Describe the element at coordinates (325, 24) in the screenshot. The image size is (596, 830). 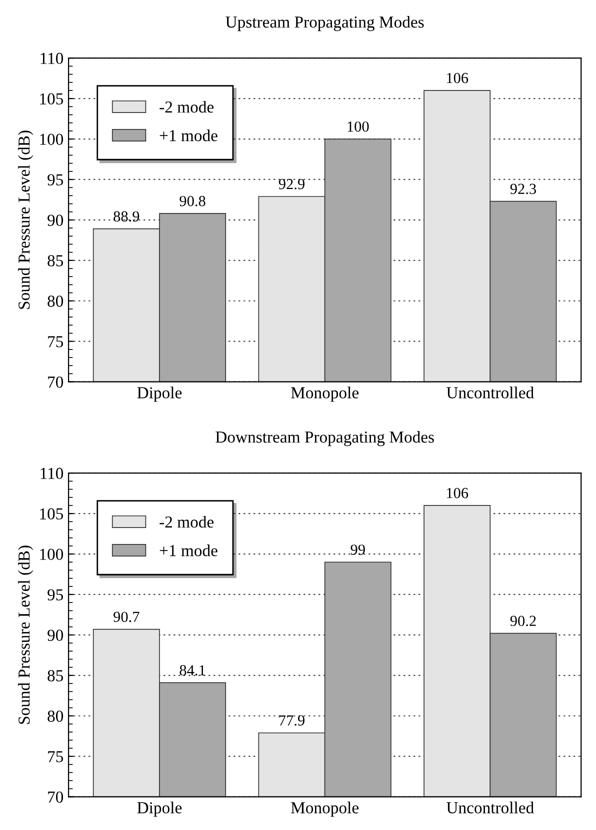
I see `chart-title: Upstream Propagating Modes` at that location.